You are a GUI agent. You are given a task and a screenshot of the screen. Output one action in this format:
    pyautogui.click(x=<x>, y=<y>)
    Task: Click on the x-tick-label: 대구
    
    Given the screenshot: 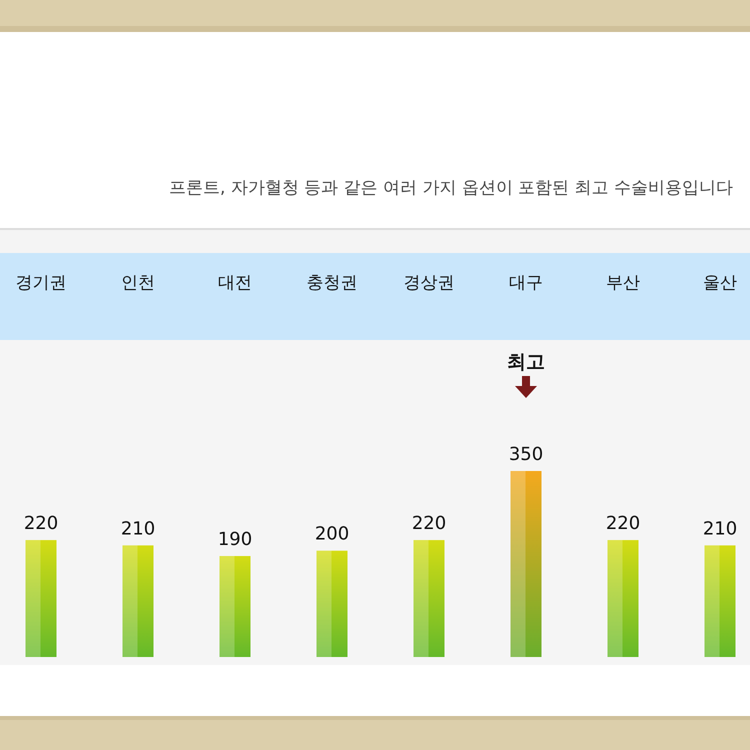 What is the action you would take?
    pyautogui.click(x=526, y=283)
    